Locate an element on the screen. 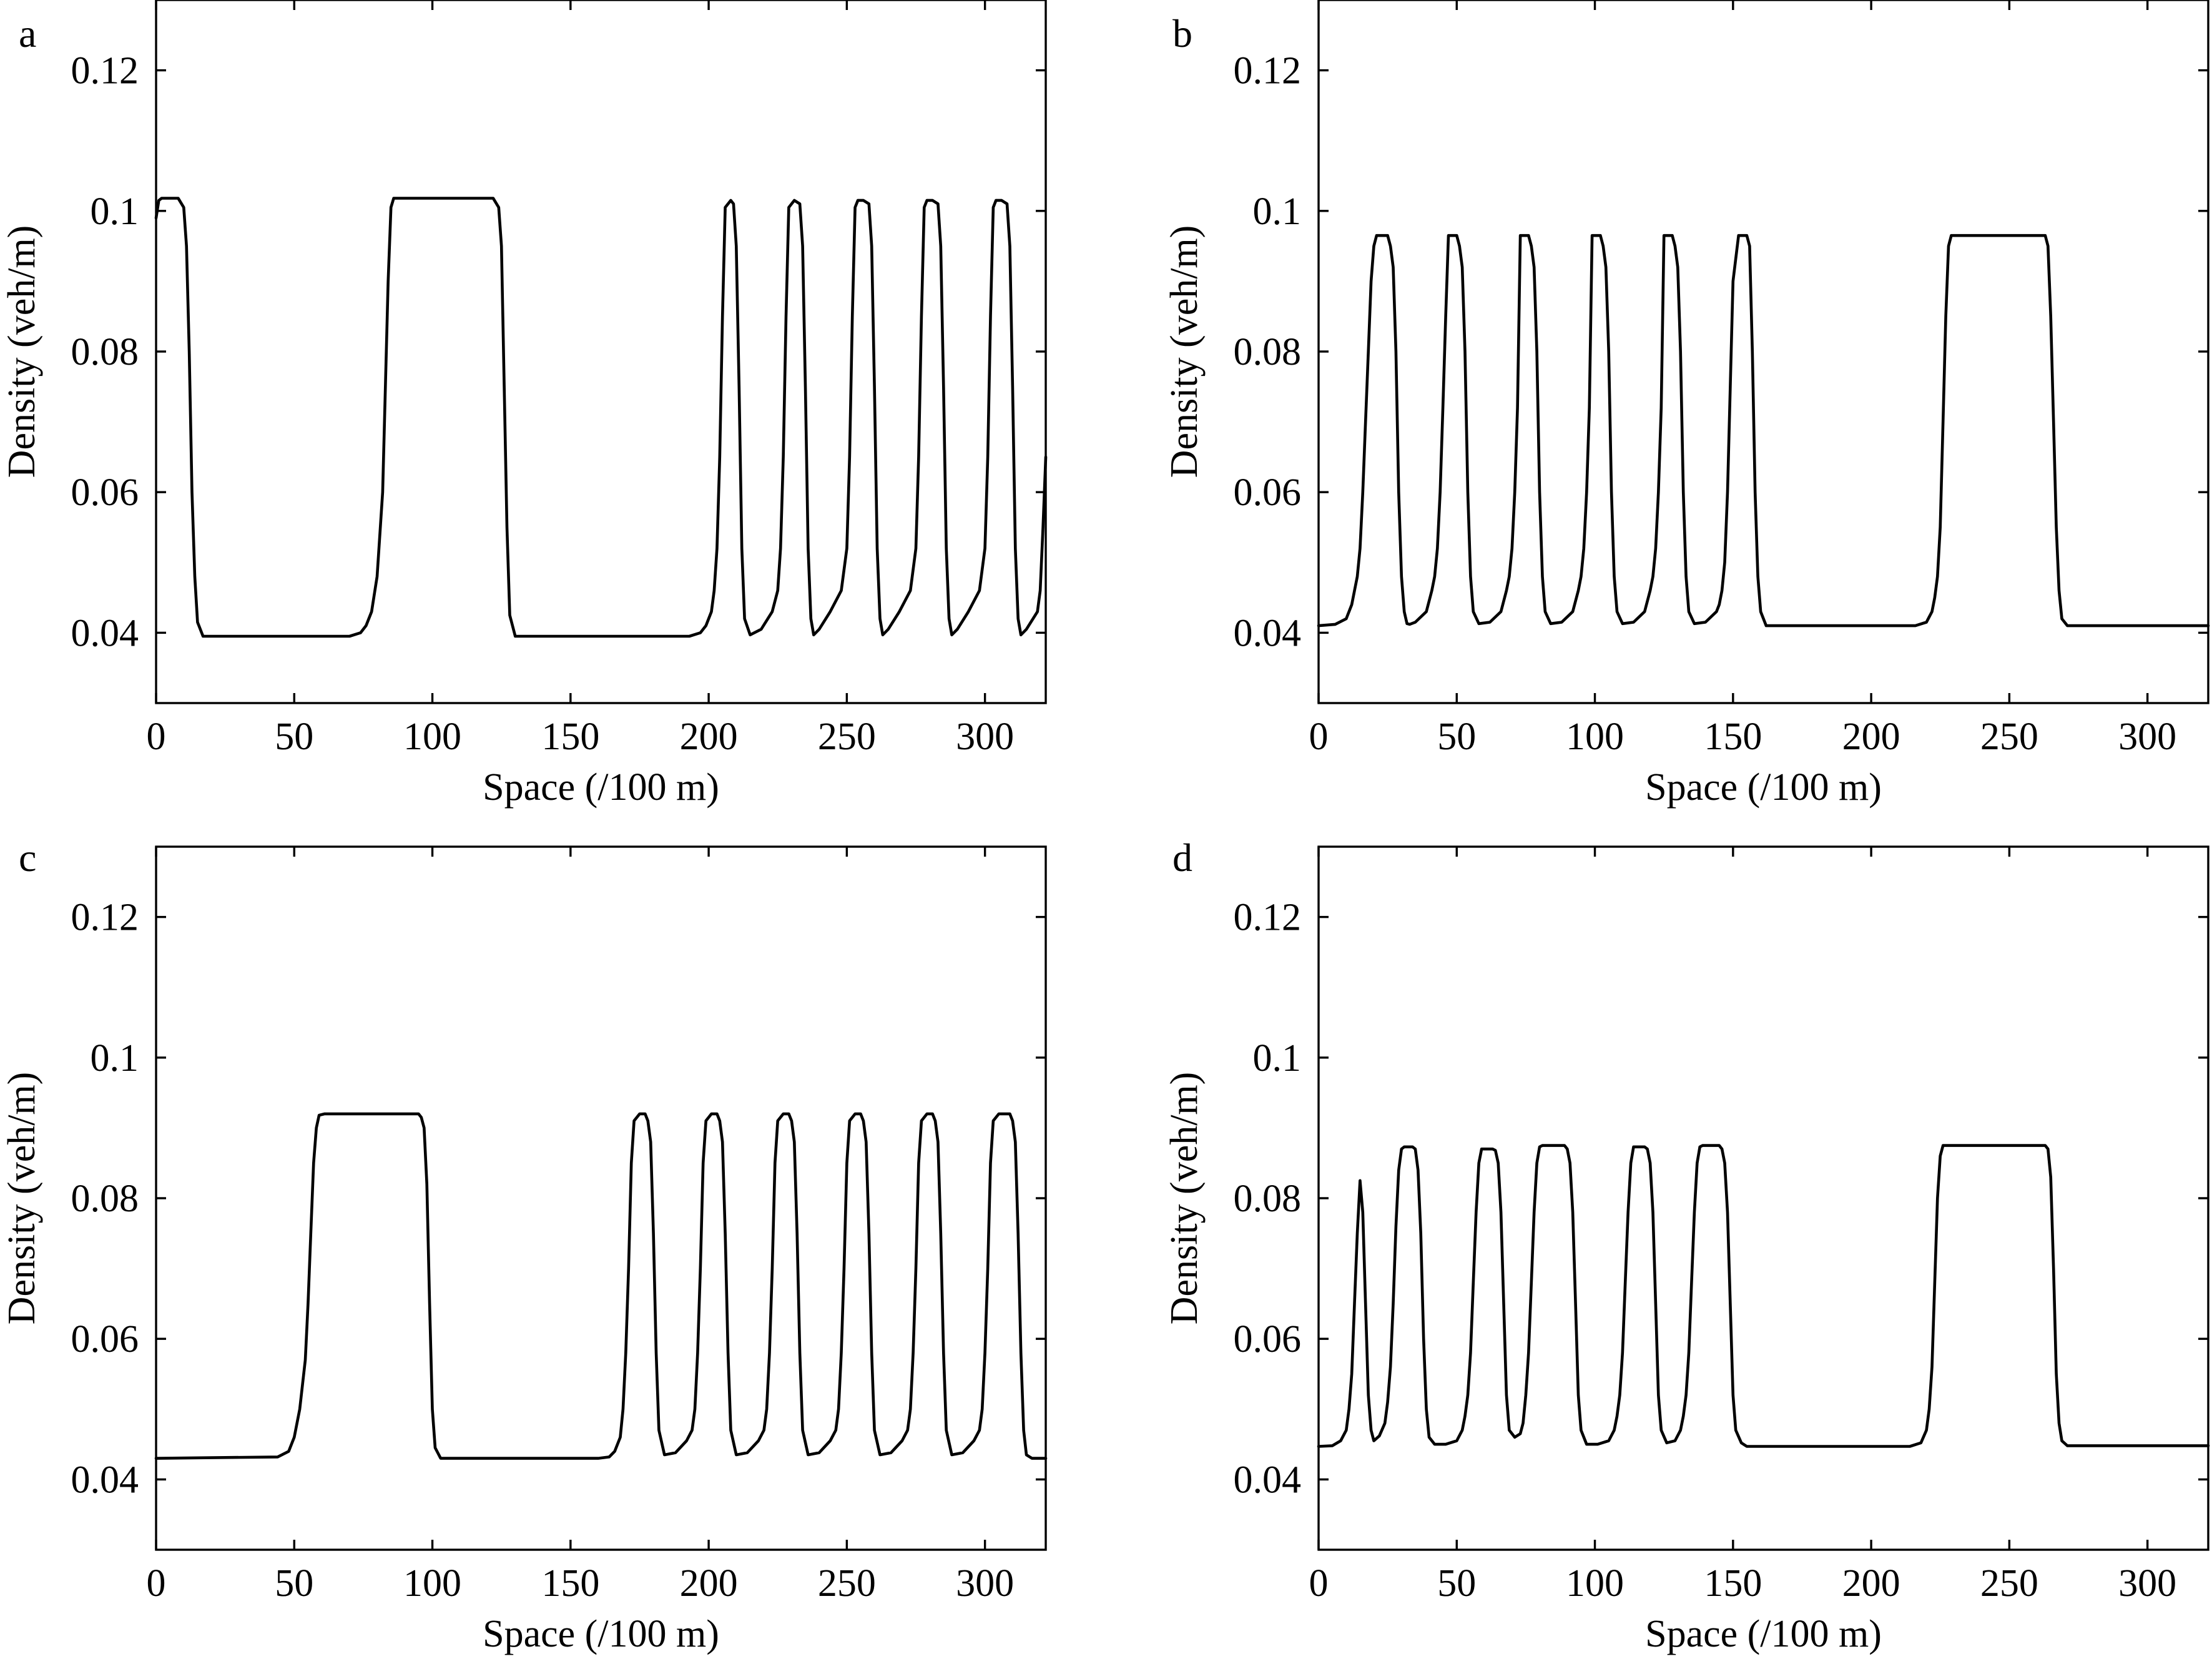 Image resolution: width=2212 pixels, height=1664 pixels. panel-letter: a is located at coordinates (27, 33).